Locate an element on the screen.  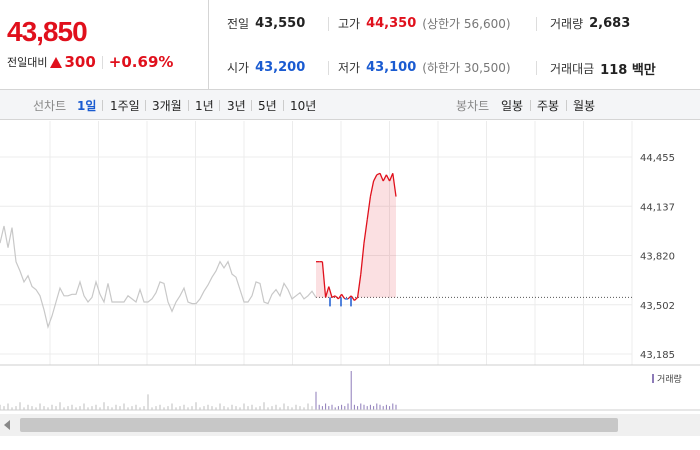
candle-monthly: 월봉 is located at coordinates (584, 106).